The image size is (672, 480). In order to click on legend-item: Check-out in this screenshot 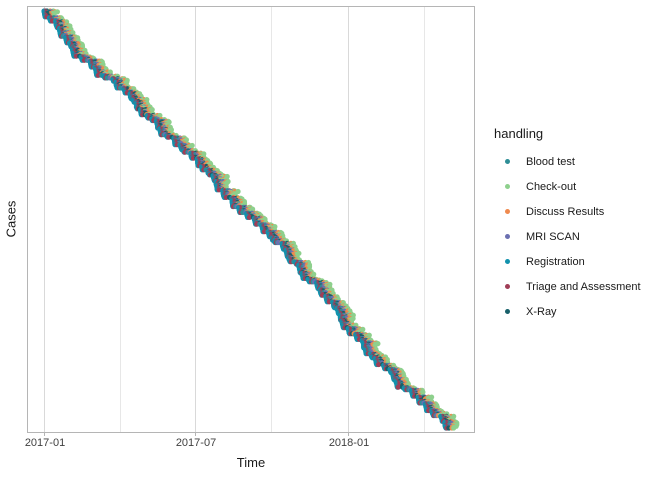, I will do `click(581, 186)`.